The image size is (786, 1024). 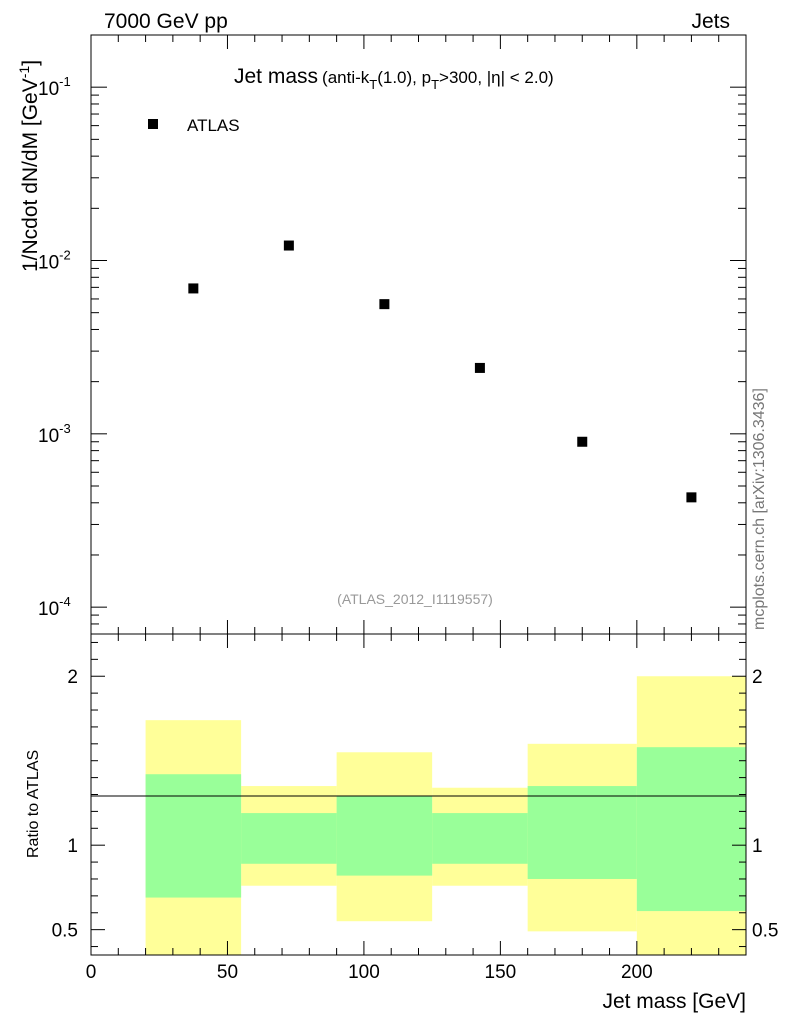 What do you see at coordinates (637, 972) in the screenshot?
I see `x-tick-label: 200` at bounding box center [637, 972].